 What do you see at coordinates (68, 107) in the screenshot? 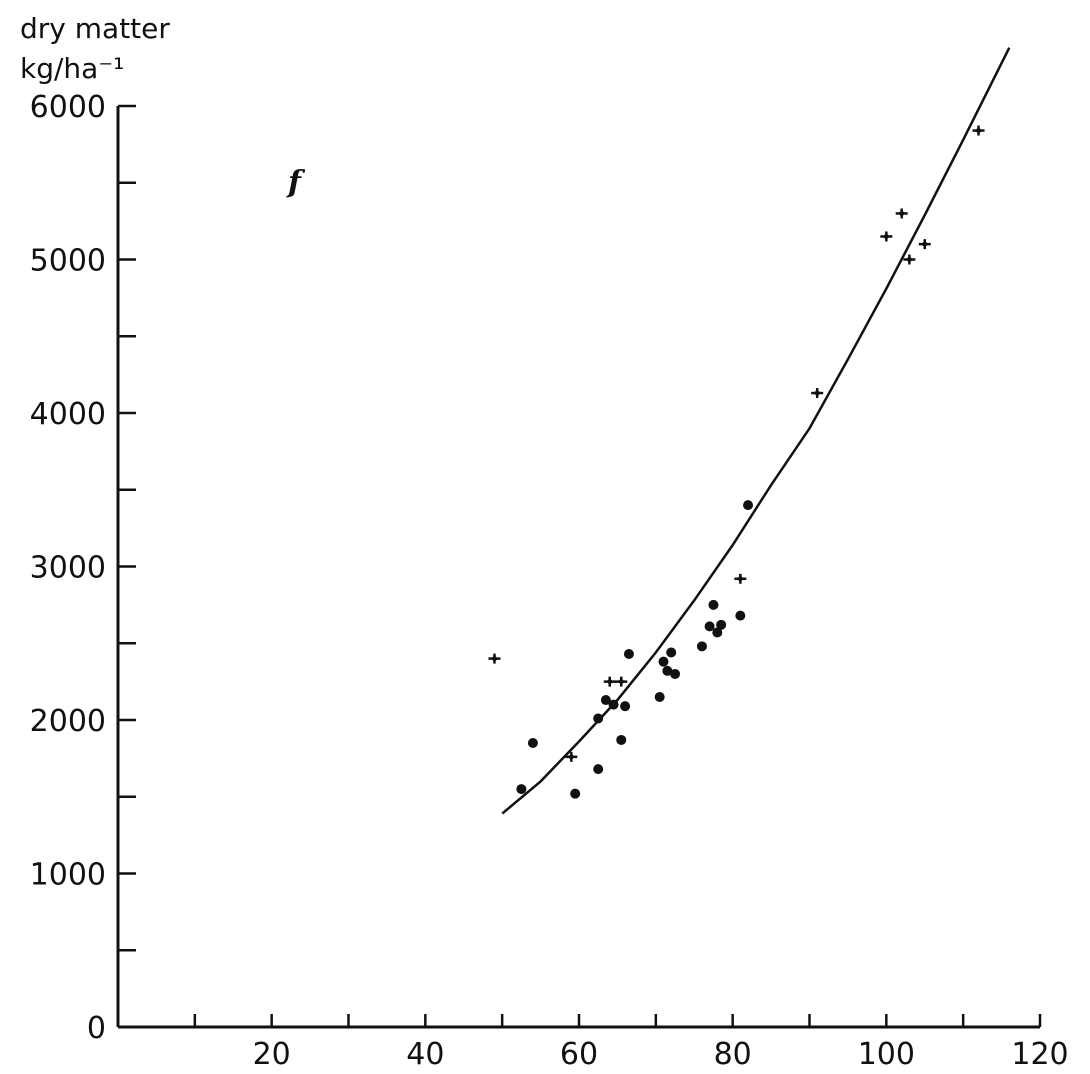
I see `y-tick-label: 6000` at bounding box center [68, 107].